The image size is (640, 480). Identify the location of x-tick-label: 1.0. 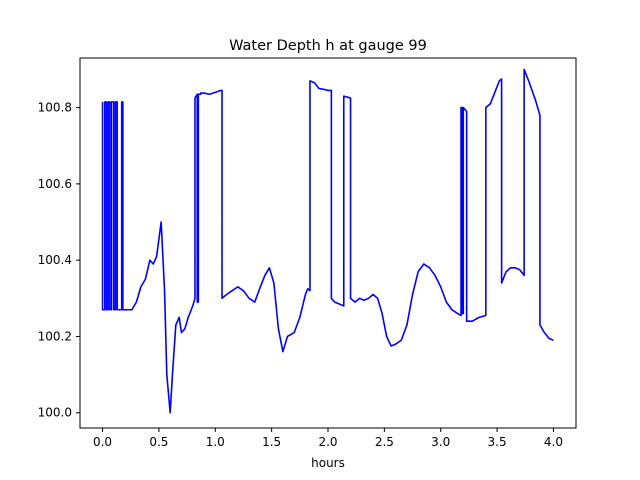
(215, 442).